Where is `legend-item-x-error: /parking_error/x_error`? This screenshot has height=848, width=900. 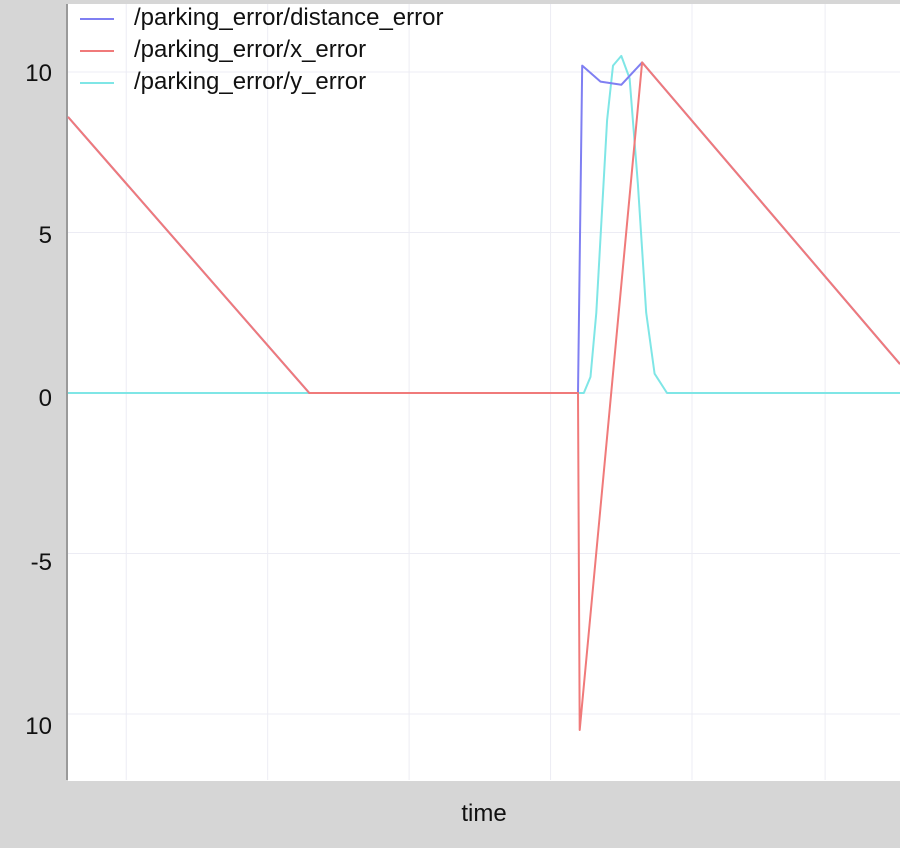
legend-item-x-error: /parking_error/x_error is located at coordinates (223, 50).